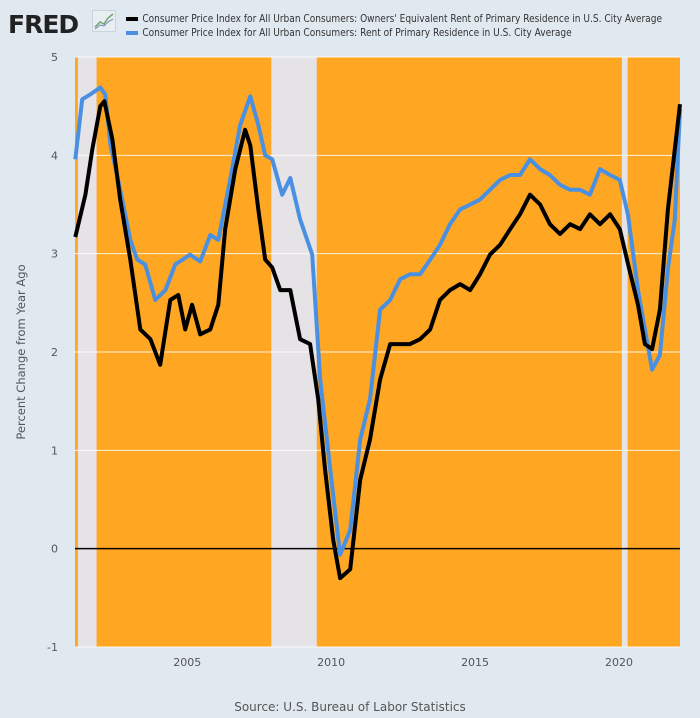 The height and width of the screenshot is (718, 700). I want to click on y-axis-title: Percent Change from Year Ago, so click(21, 351).